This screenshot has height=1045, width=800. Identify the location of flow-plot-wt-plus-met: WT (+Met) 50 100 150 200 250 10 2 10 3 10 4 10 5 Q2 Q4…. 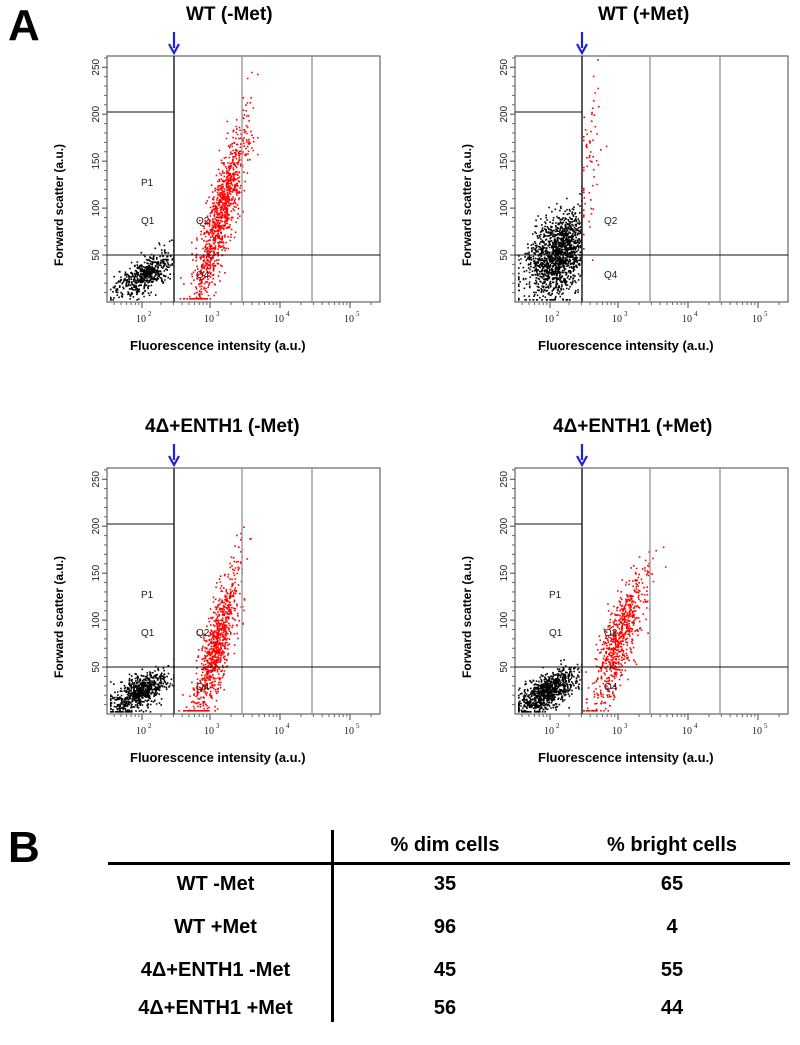
(623, 184).